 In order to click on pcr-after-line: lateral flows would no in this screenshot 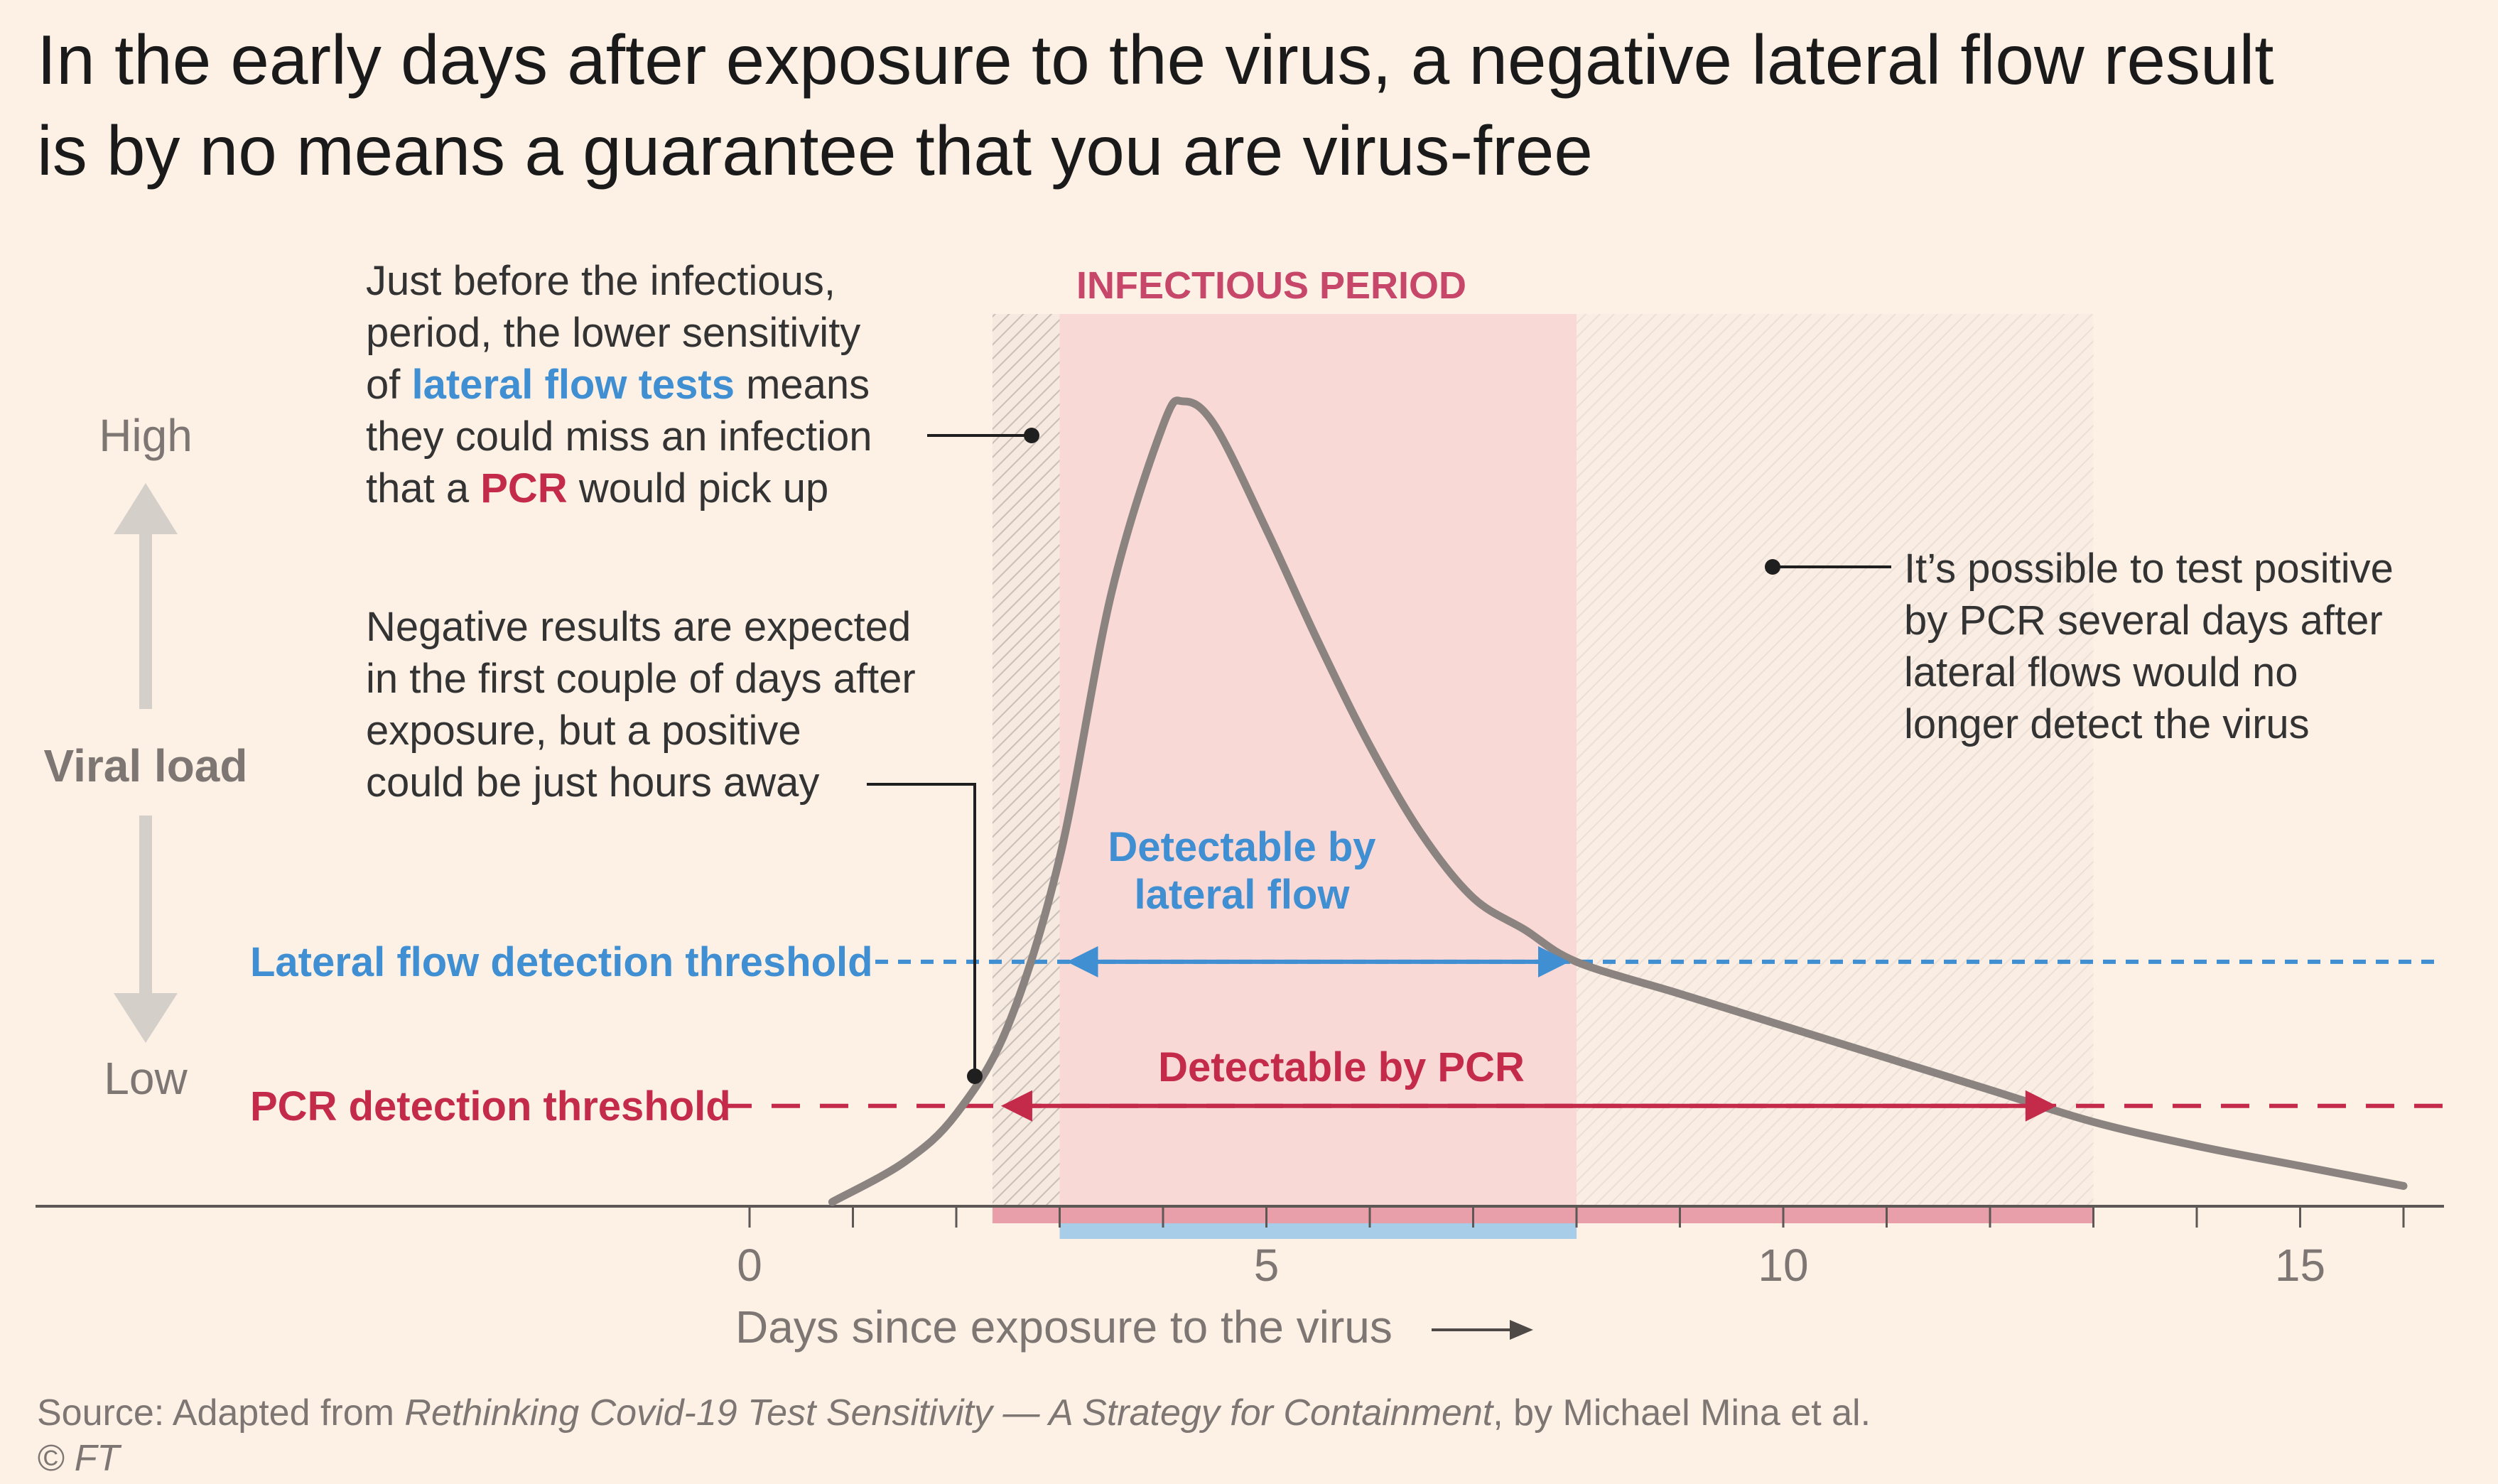, I will do `click(2101, 672)`.